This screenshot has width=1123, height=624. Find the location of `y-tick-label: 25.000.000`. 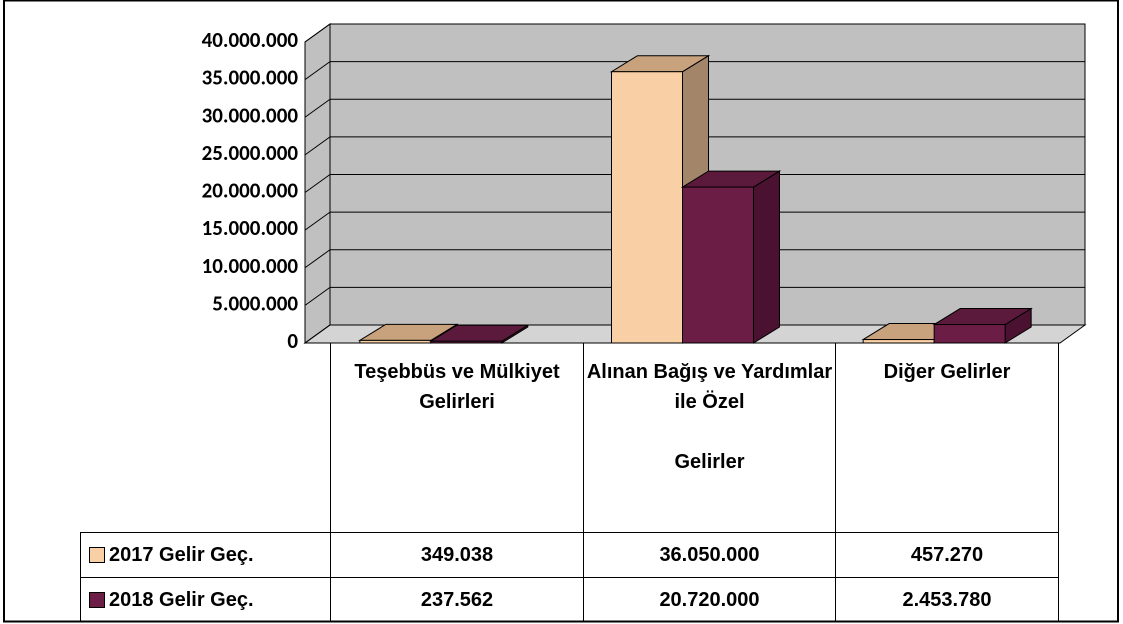

y-tick-label: 25.000.000 is located at coordinates (250, 153).